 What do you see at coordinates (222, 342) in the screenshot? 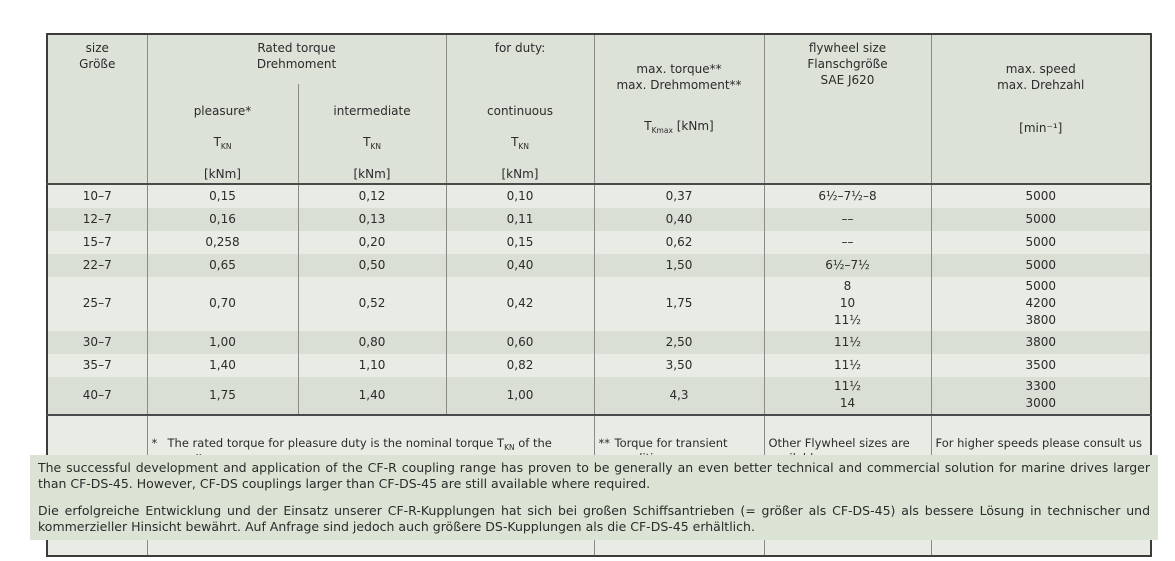
I see `pleasure-cell: 1,00` at bounding box center [222, 342].